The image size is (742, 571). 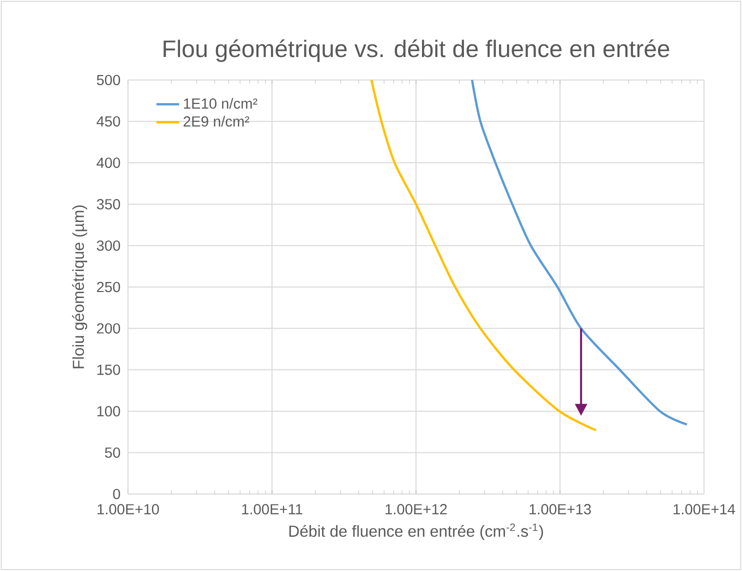 What do you see at coordinates (108, 328) in the screenshot?
I see `y-tick-label: 200` at bounding box center [108, 328].